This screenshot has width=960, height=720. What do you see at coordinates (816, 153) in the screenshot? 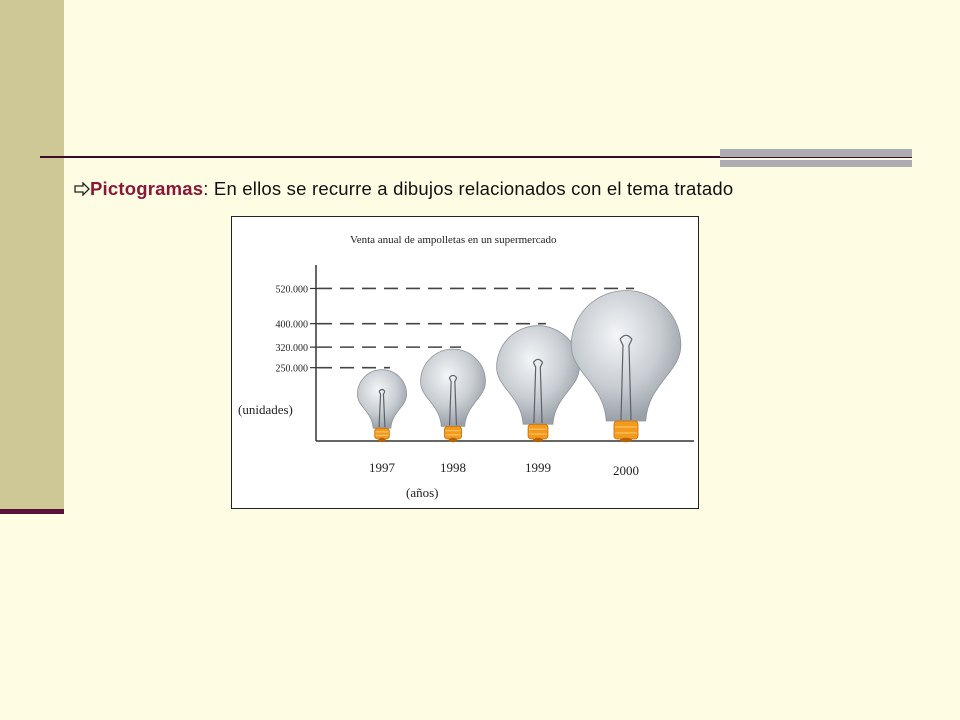
I see `divider-accent` at bounding box center [816, 153].